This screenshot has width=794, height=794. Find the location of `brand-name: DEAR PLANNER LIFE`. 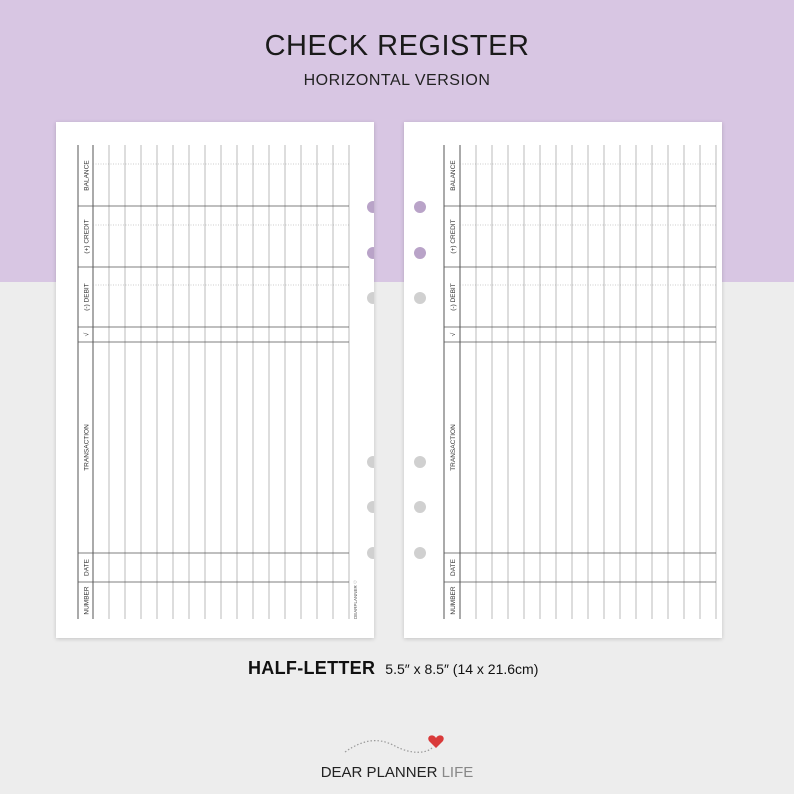

brand-name: DEAR PLANNER LIFE is located at coordinates (397, 772).